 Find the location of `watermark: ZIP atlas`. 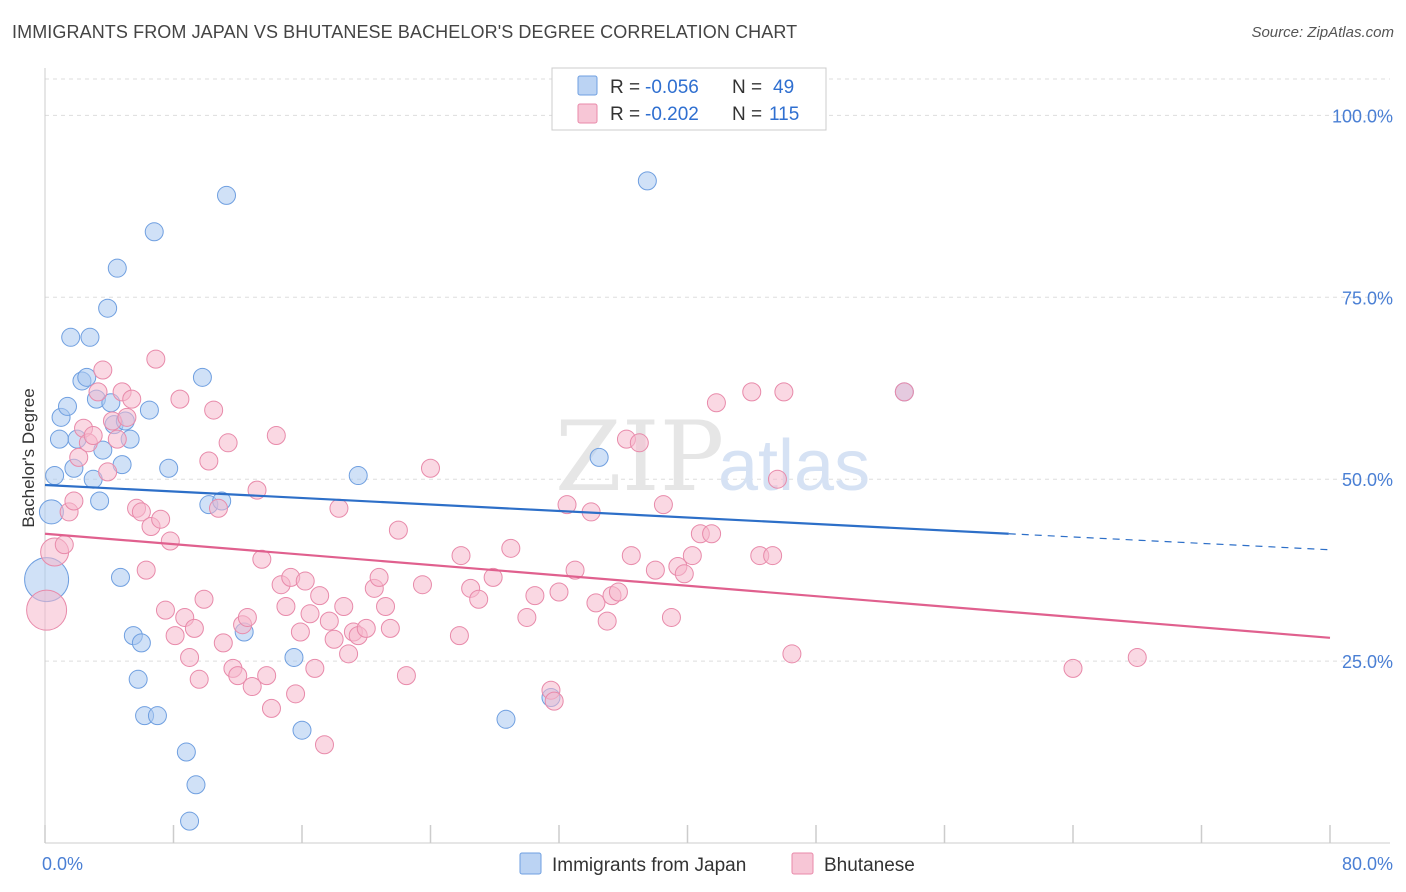

watermark: ZIP atlas is located at coordinates (712, 457).